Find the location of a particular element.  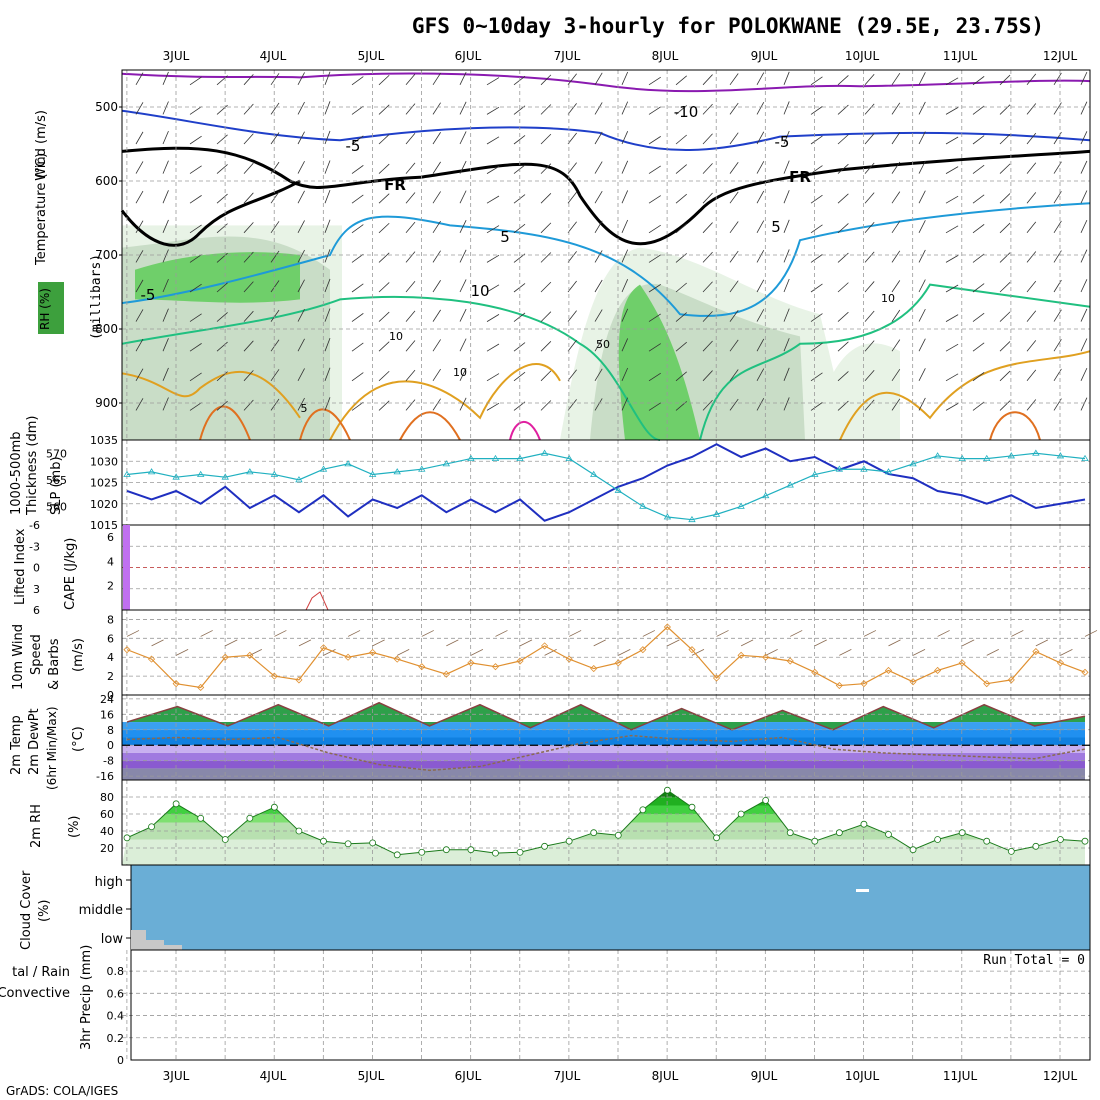

cloud-level-high: high is located at coordinates (109, 882).